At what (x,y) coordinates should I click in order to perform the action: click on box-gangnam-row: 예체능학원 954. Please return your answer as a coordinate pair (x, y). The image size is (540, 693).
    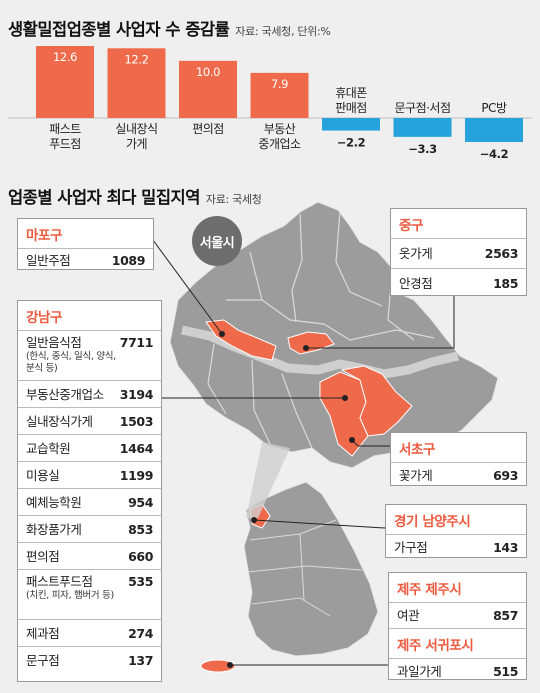
    Looking at the image, I should click on (89, 501).